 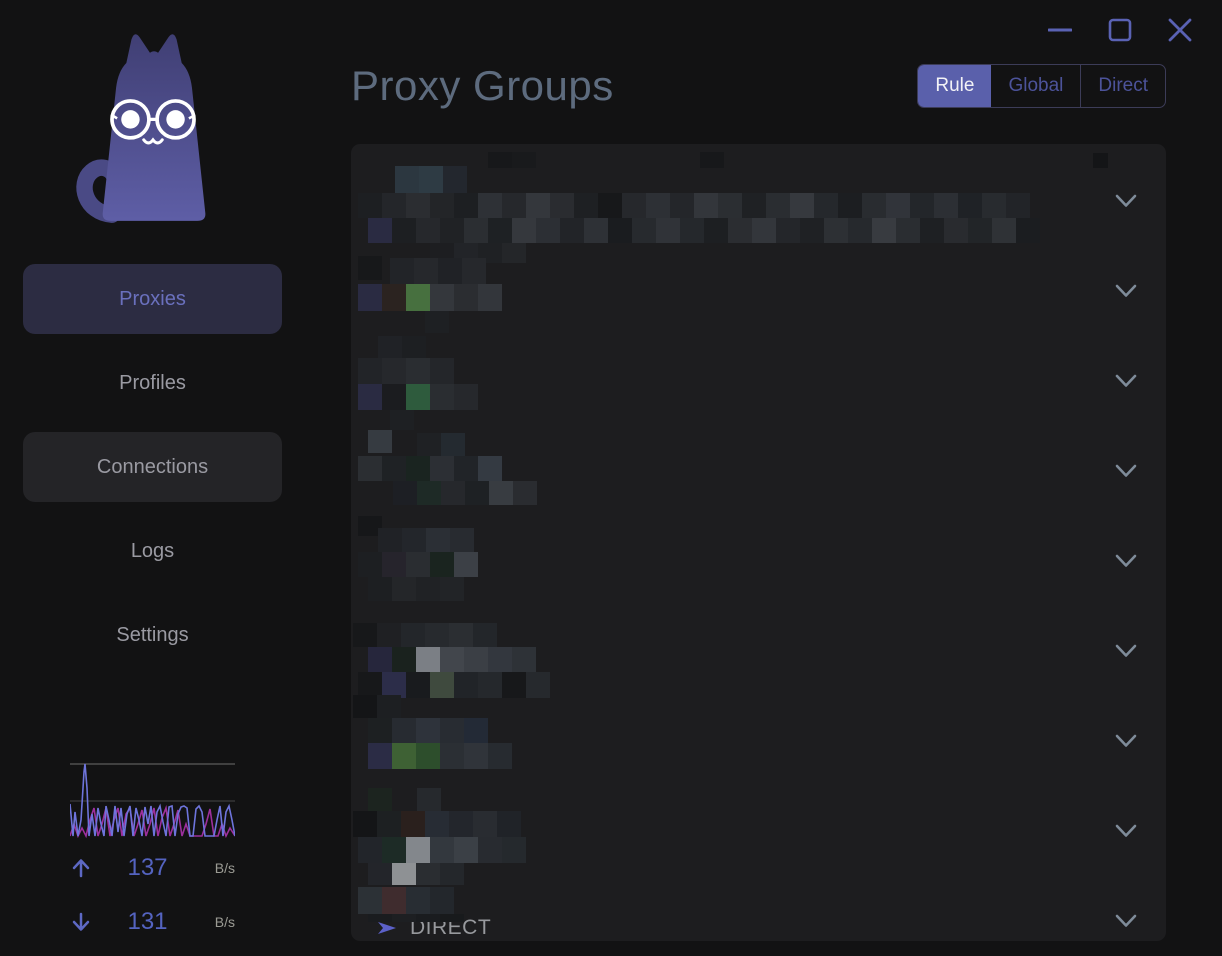 I want to click on download-speed-row: 131 B/s, so click(x=152, y=922).